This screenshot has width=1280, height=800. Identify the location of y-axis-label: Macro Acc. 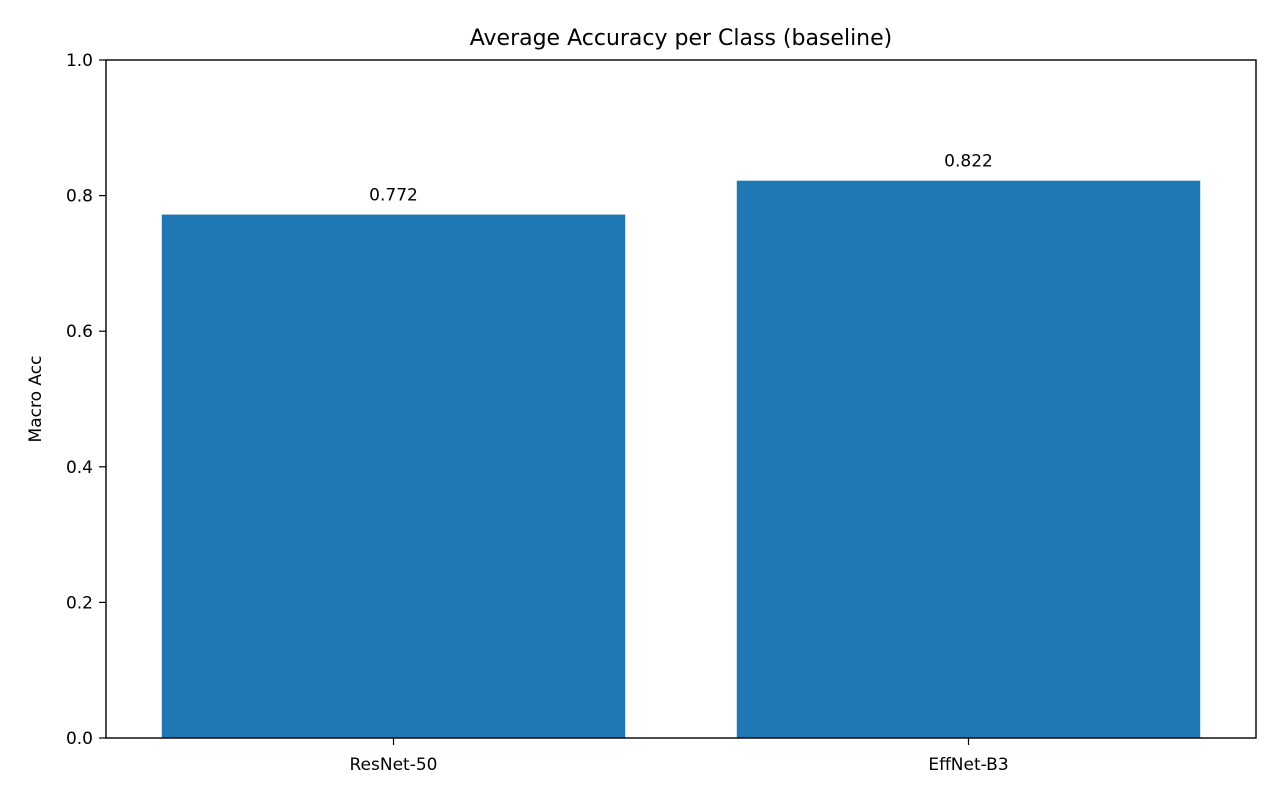
(36, 399).